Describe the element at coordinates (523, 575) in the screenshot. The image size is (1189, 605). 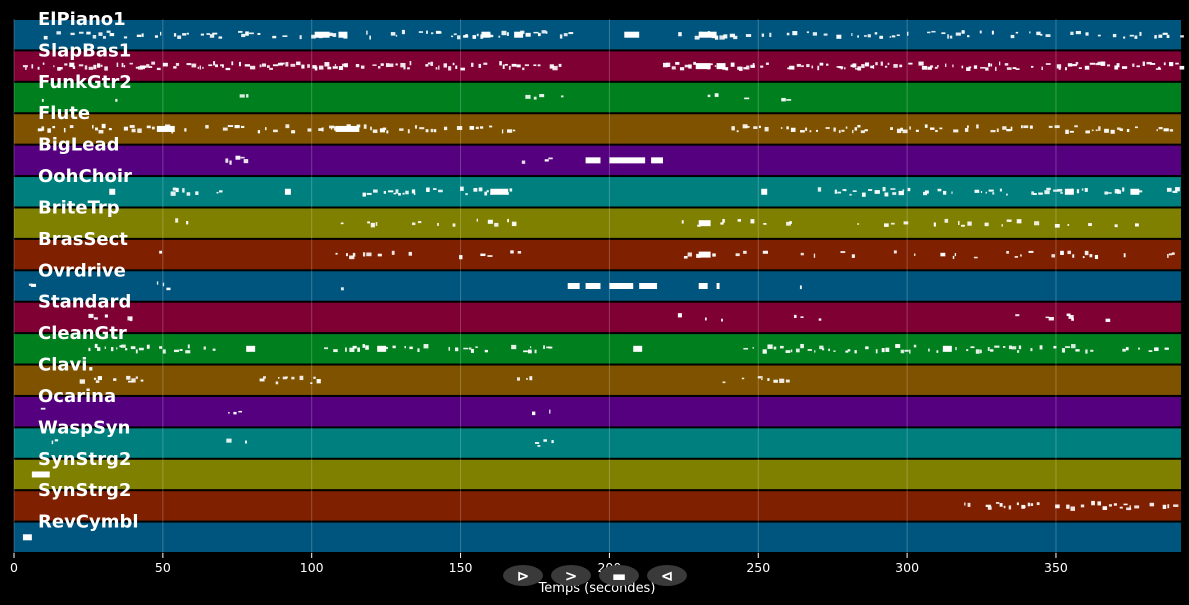
I see `play-button: ⊳` at that location.